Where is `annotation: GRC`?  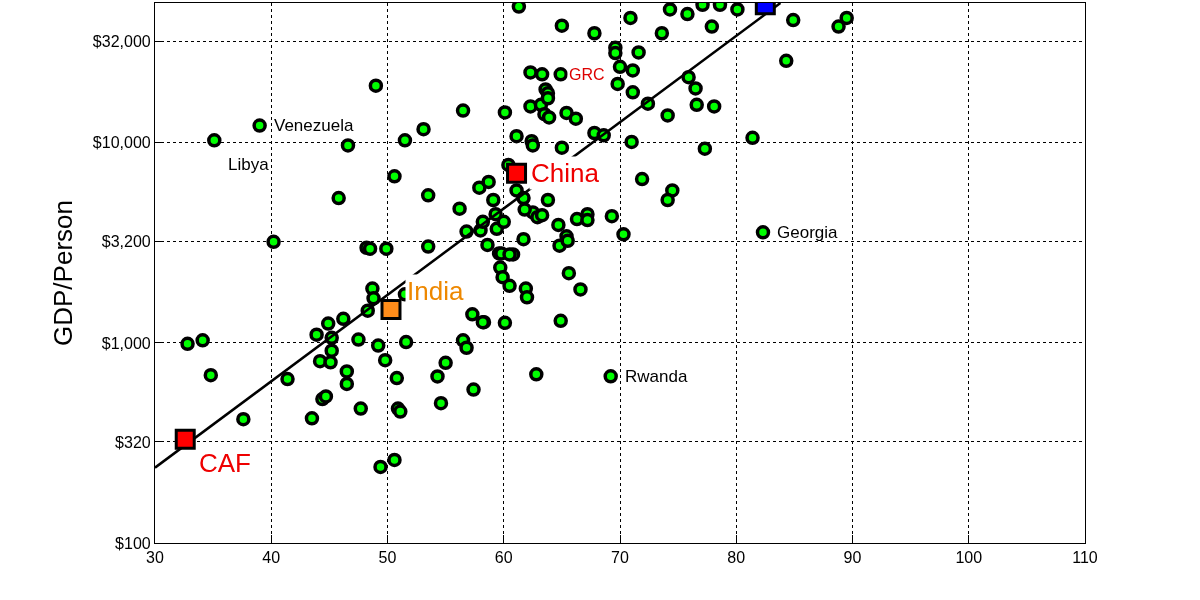 annotation: GRC is located at coordinates (587, 74).